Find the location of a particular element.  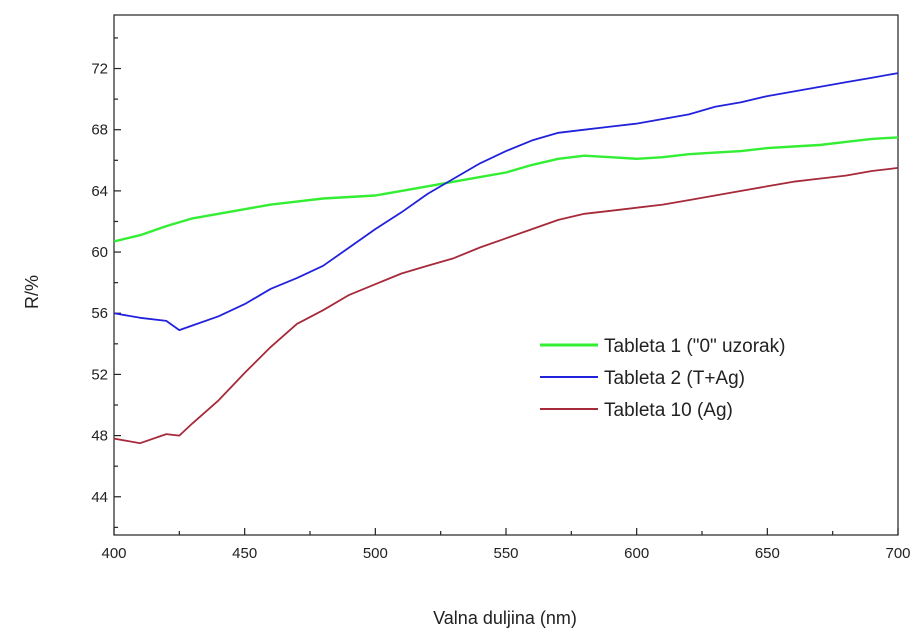

x-axis-title: Valna duljina (nm) is located at coordinates (505, 618).